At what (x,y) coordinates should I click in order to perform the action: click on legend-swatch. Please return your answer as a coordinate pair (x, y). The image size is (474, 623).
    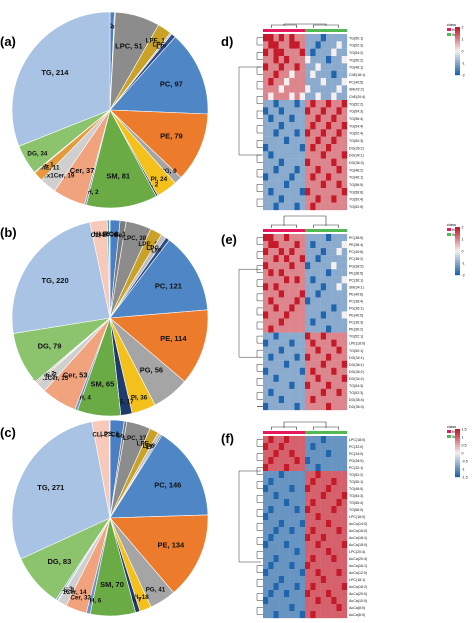
    Looking at the image, I should click on (449, 436).